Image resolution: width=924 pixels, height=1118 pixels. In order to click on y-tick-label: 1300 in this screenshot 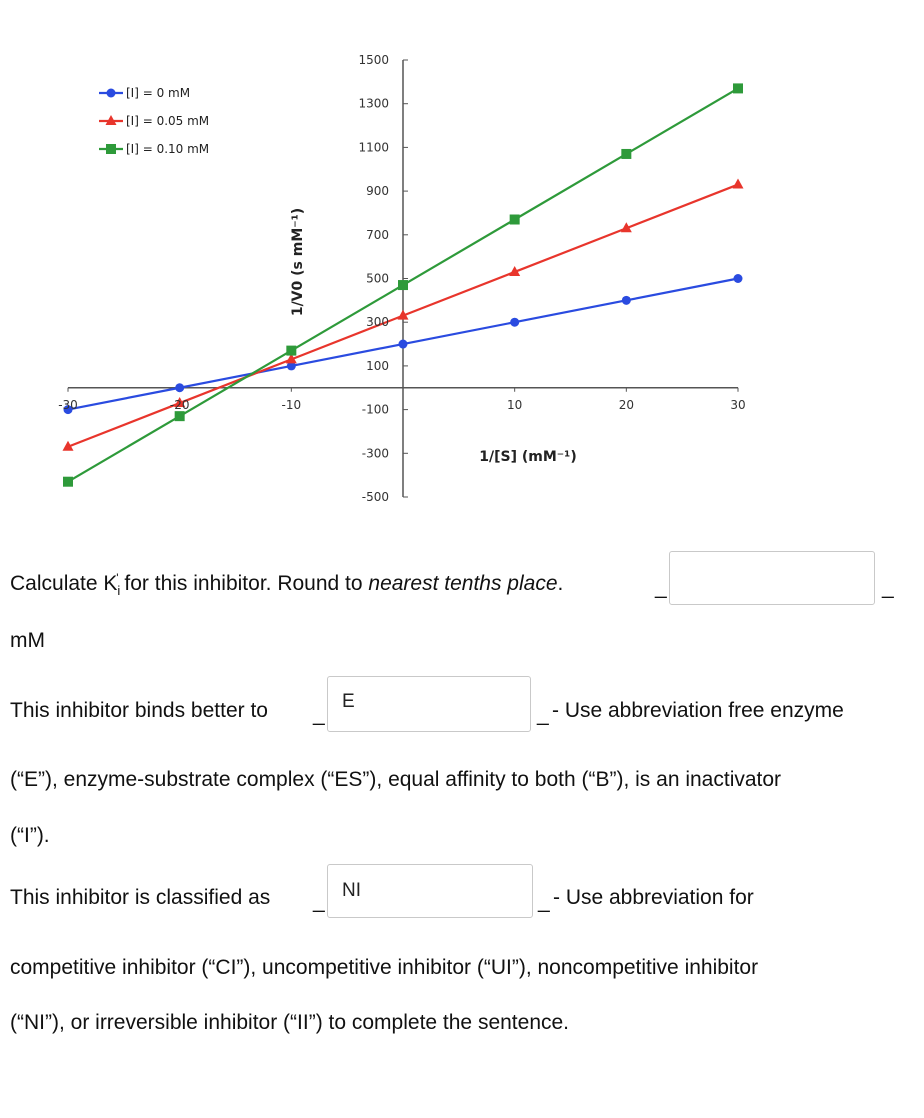, I will do `click(373, 104)`.